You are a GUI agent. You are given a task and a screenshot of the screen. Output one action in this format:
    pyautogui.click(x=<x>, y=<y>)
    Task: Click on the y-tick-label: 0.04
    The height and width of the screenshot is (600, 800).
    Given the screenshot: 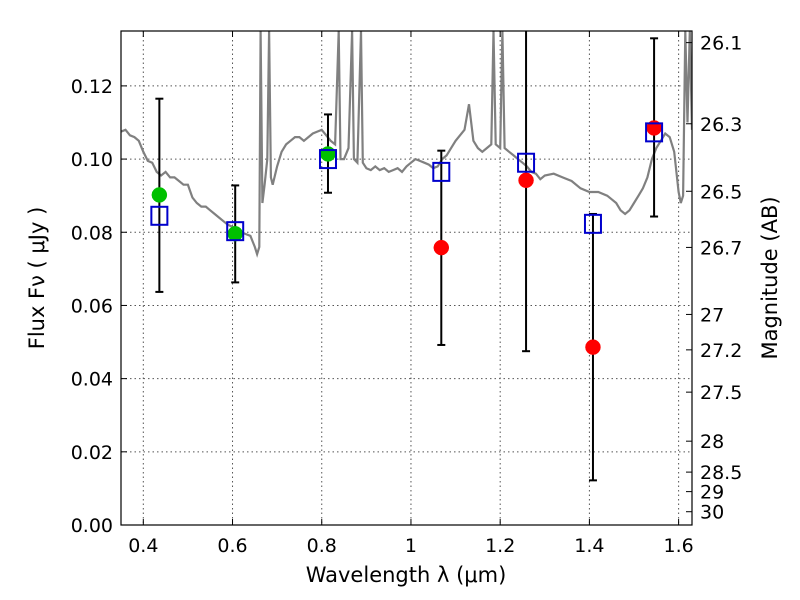 What is the action you would take?
    pyautogui.click(x=92, y=380)
    